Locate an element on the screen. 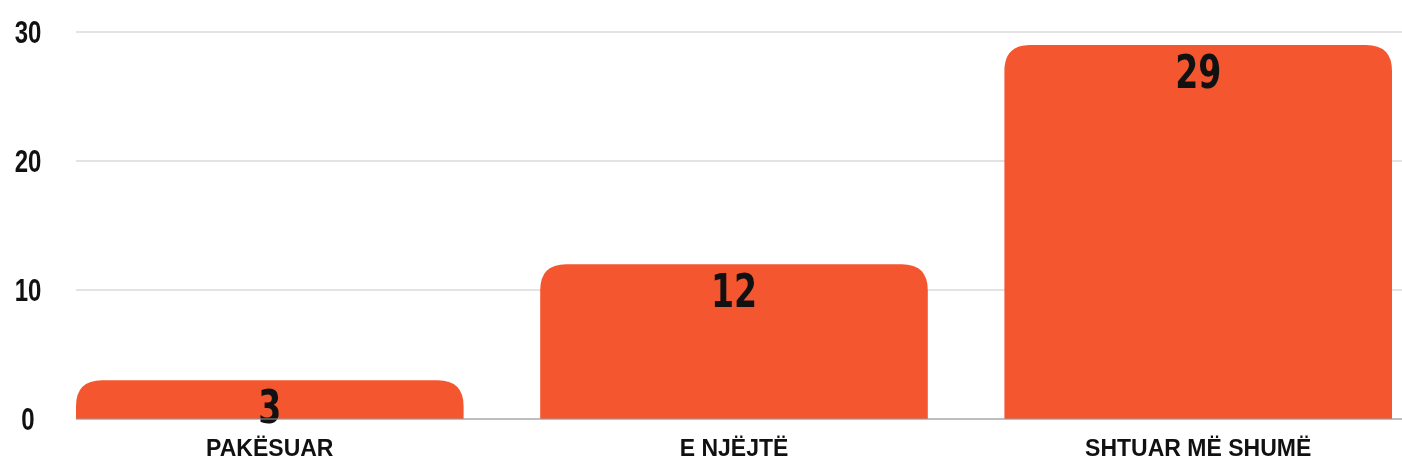  y-tick-label: 0 is located at coordinates (28, 418).